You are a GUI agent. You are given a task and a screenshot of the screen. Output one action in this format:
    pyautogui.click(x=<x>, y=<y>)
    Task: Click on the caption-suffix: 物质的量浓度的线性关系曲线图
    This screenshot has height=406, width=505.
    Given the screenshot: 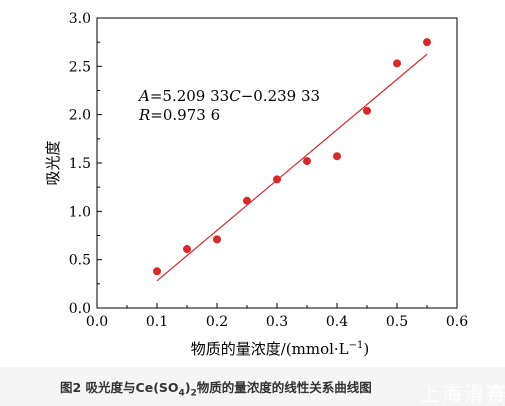 What is the action you would take?
    pyautogui.click(x=284, y=387)
    